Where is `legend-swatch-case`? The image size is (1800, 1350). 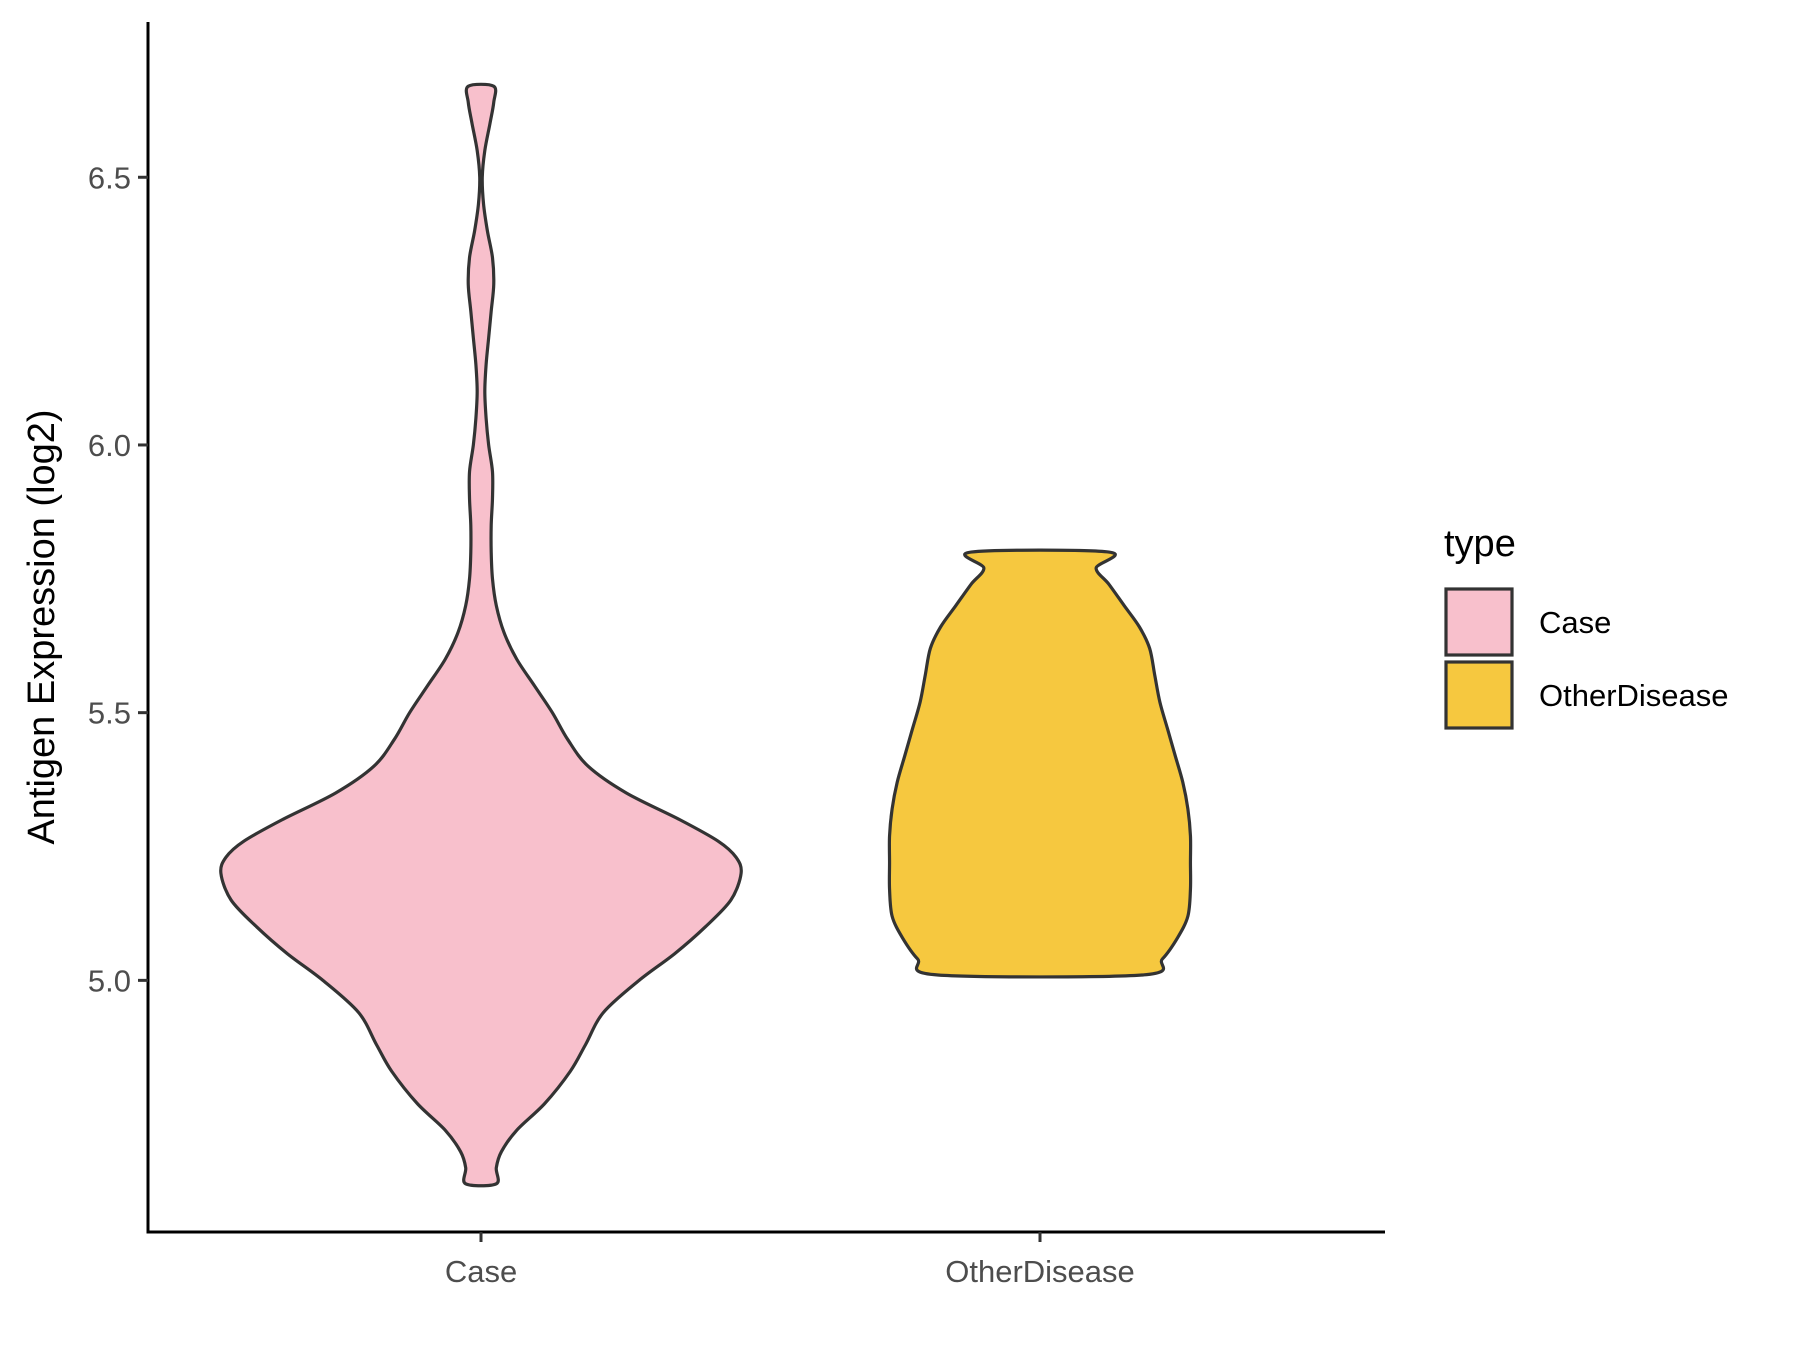 legend-swatch-case is located at coordinates (1479, 622).